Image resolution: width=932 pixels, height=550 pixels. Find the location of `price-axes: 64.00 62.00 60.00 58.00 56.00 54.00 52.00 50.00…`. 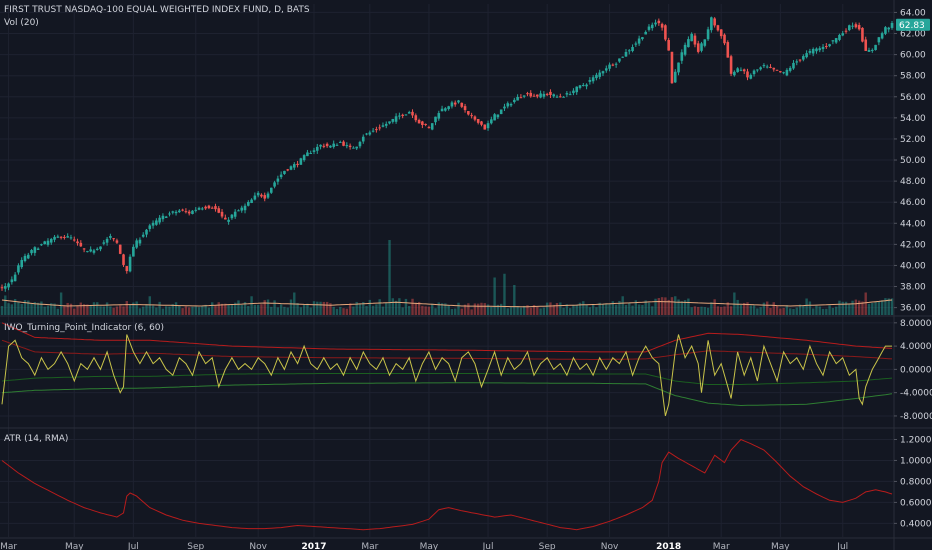

price-axes: 64.00 62.00 60.00 58.00 56.00 54.00 52.00 50.00… is located at coordinates (913, 268).